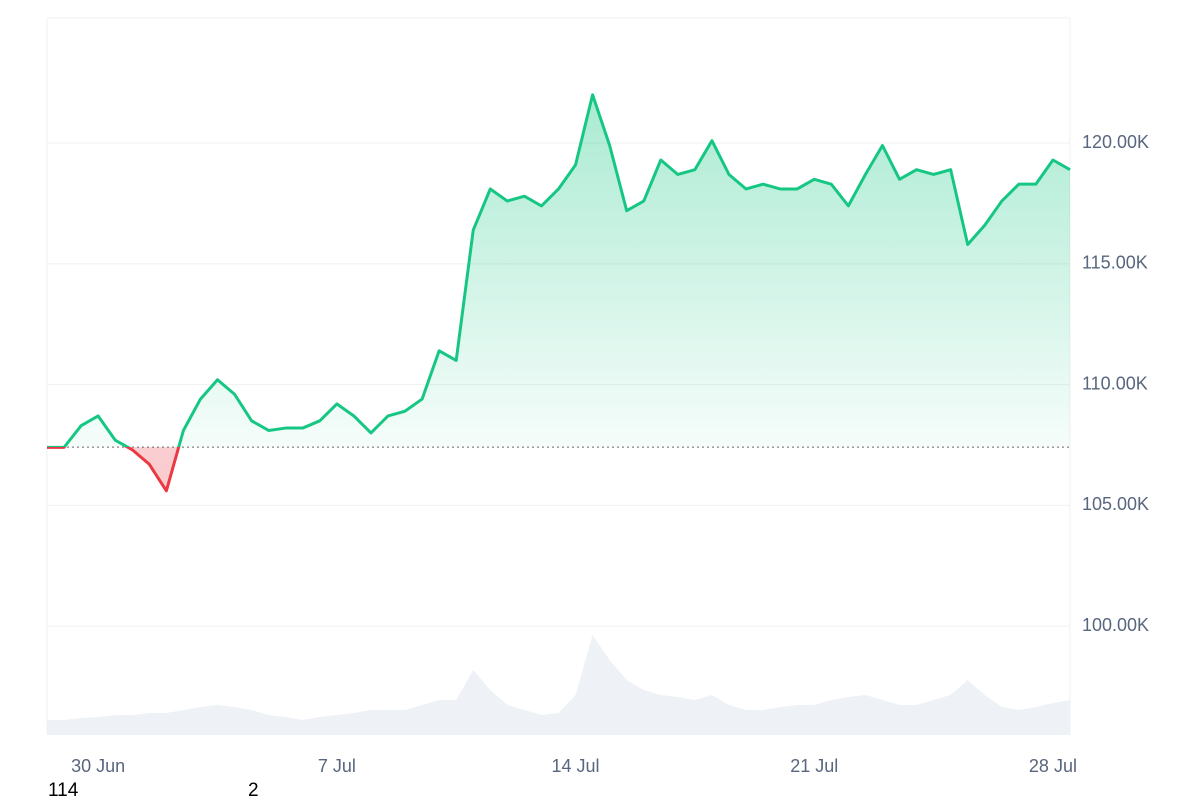 The height and width of the screenshot is (800, 1200). Describe the element at coordinates (1115, 625) in the screenshot. I see `y-tick-label: 100.00K` at that location.